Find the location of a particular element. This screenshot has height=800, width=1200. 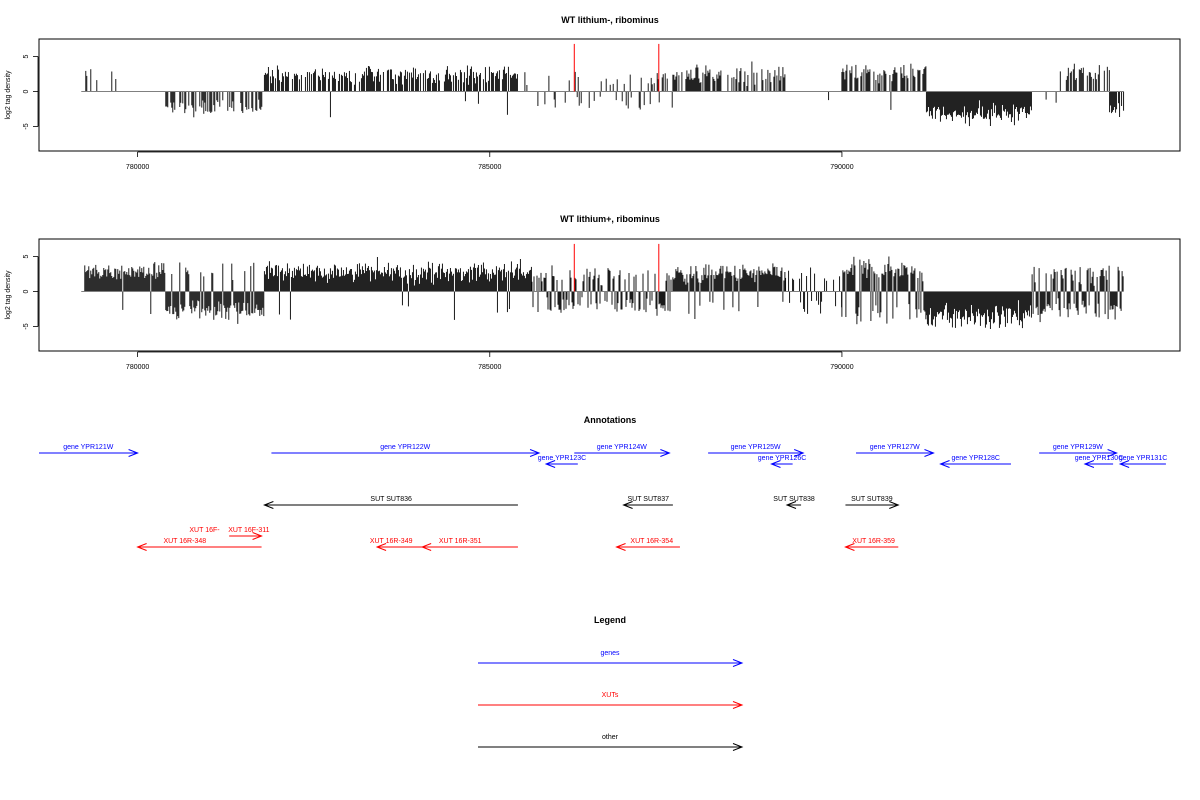

xut-feature: XUT 16R-348 is located at coordinates (199, 544).